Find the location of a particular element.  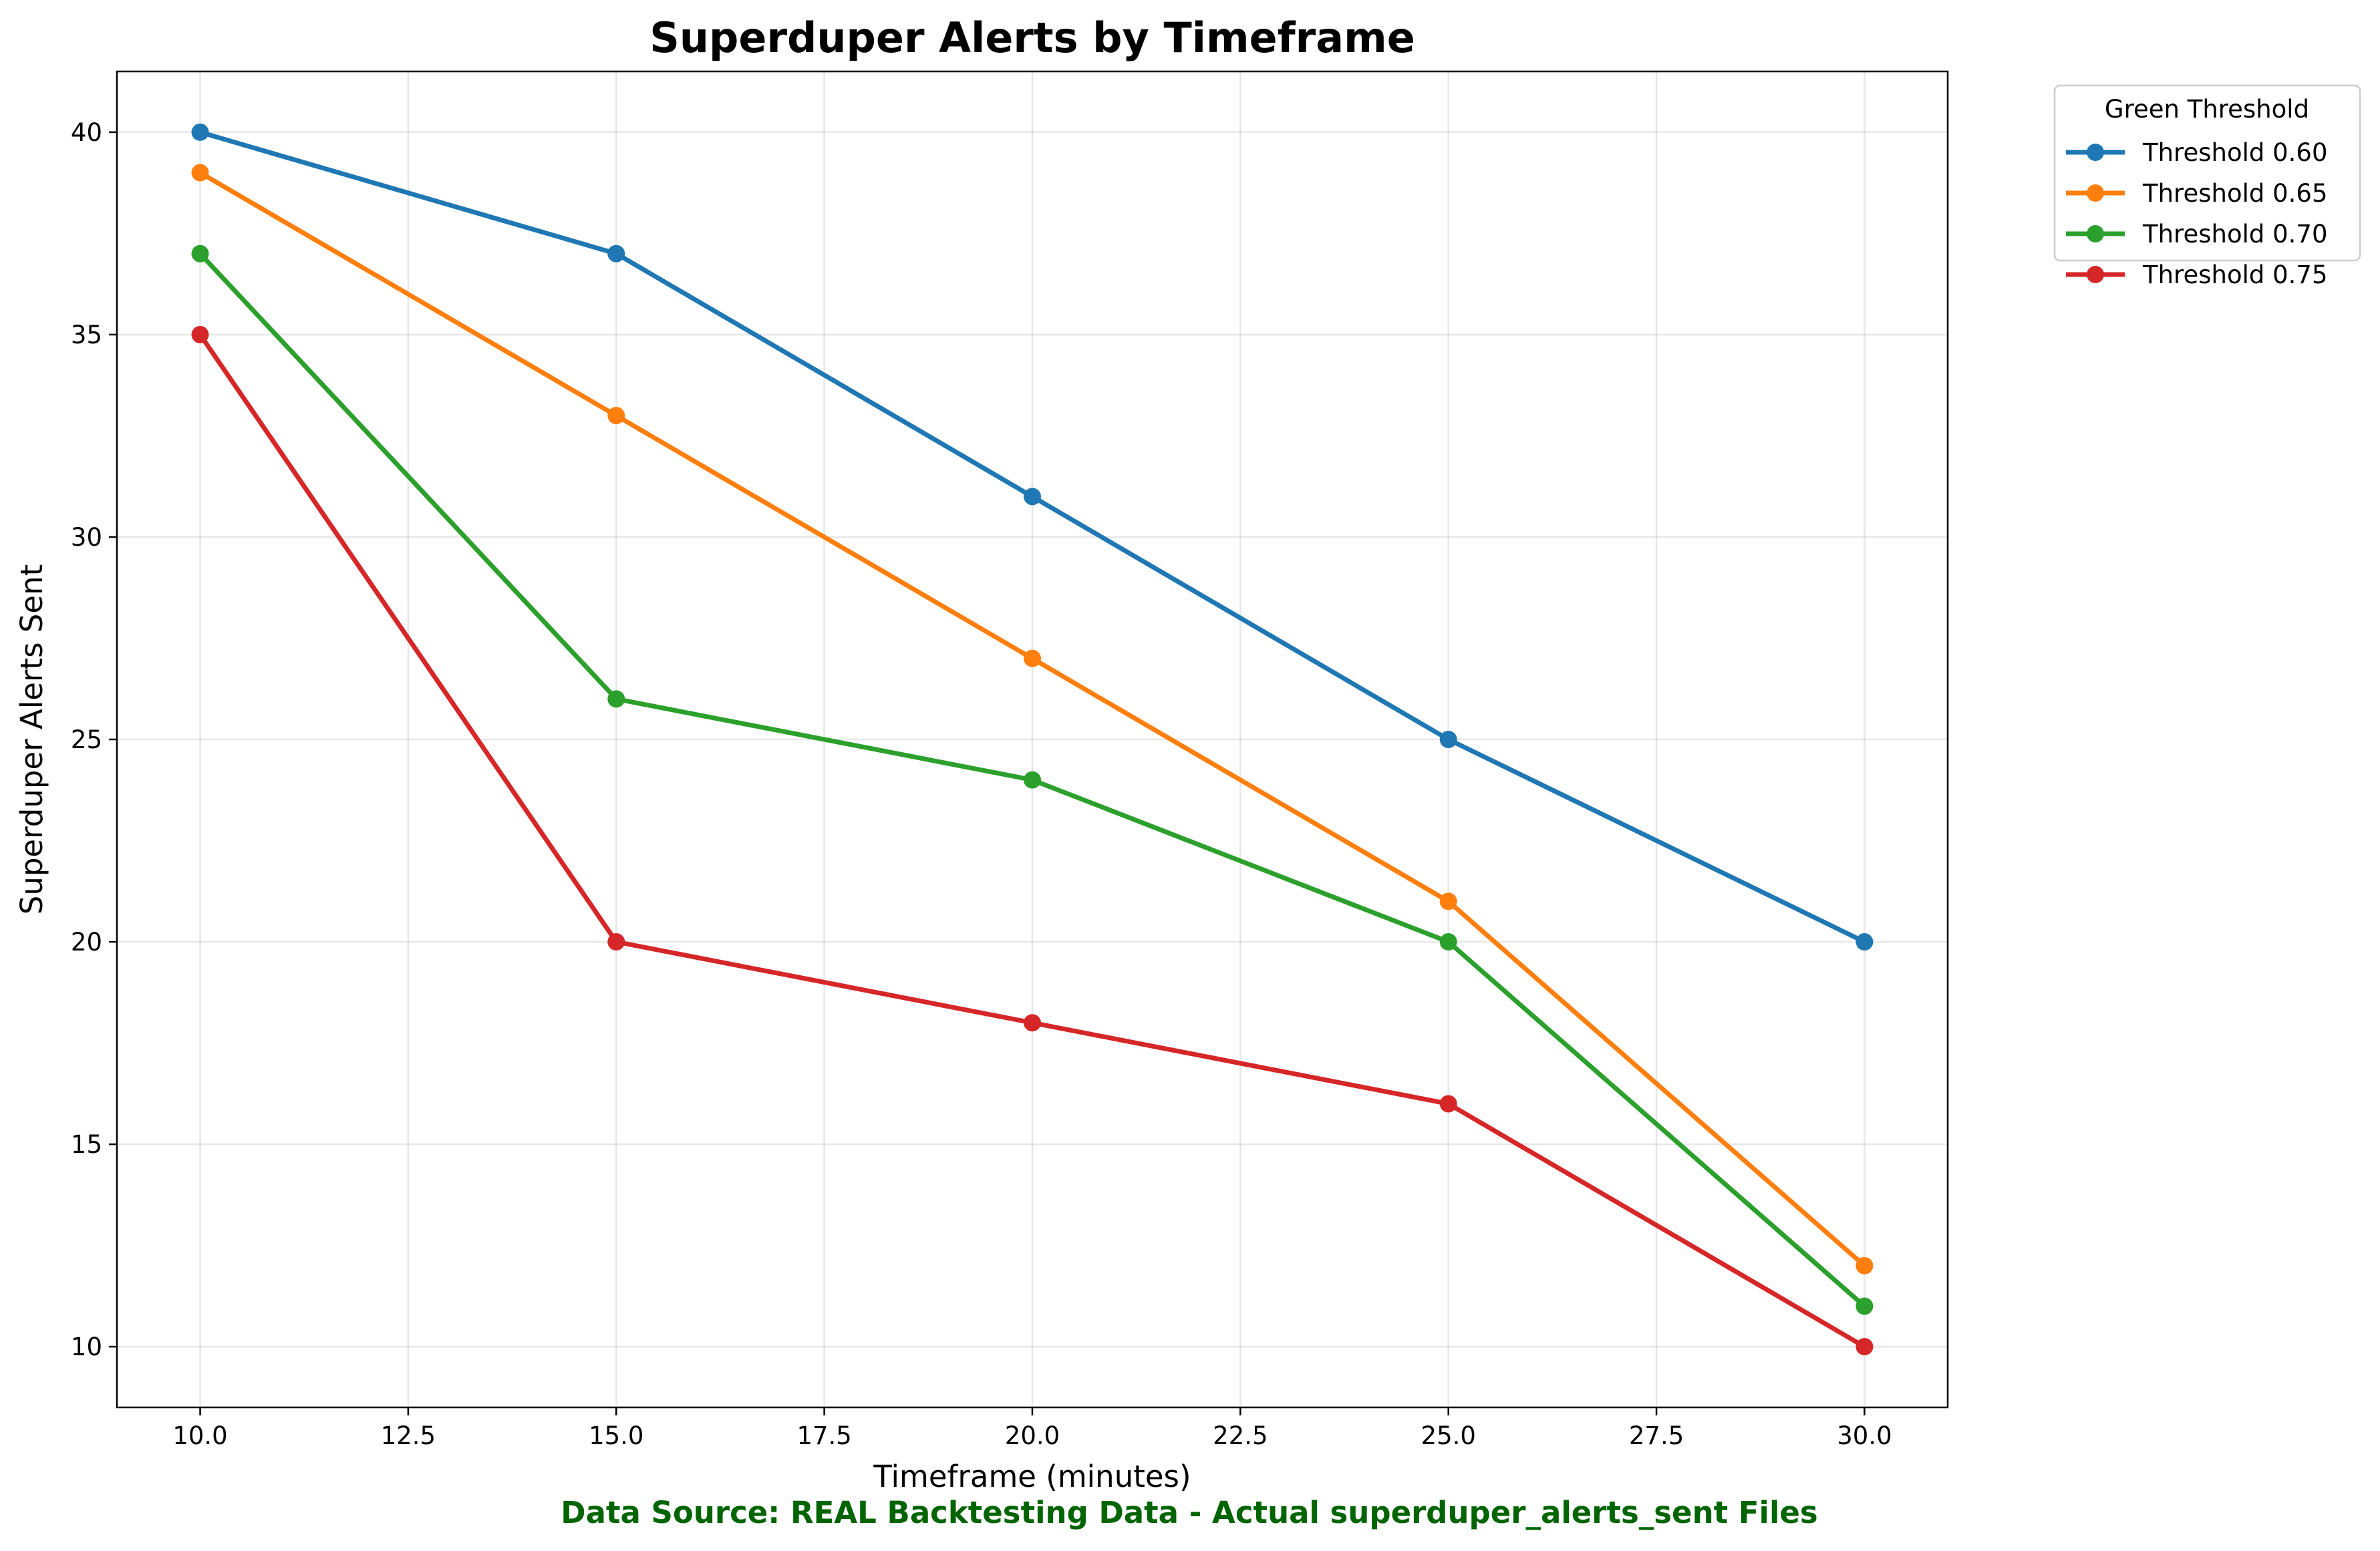

y-tick-label: 35 is located at coordinates (86, 335).